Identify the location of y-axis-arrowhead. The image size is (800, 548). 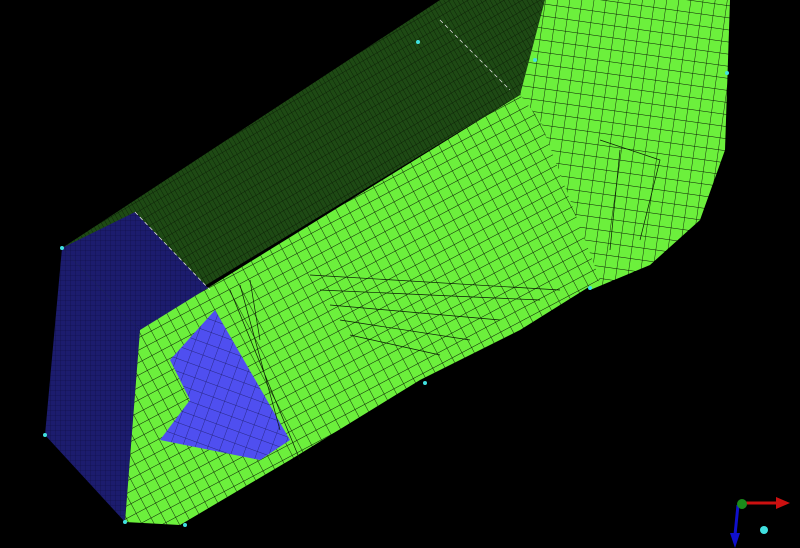
(735, 540).